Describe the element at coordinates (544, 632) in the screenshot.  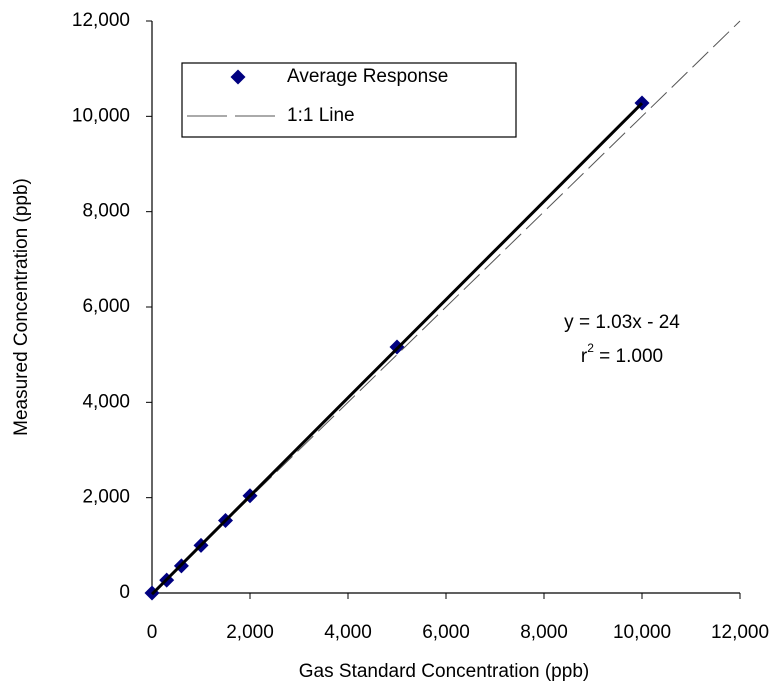
I see `x-tick-label: 8,000` at that location.